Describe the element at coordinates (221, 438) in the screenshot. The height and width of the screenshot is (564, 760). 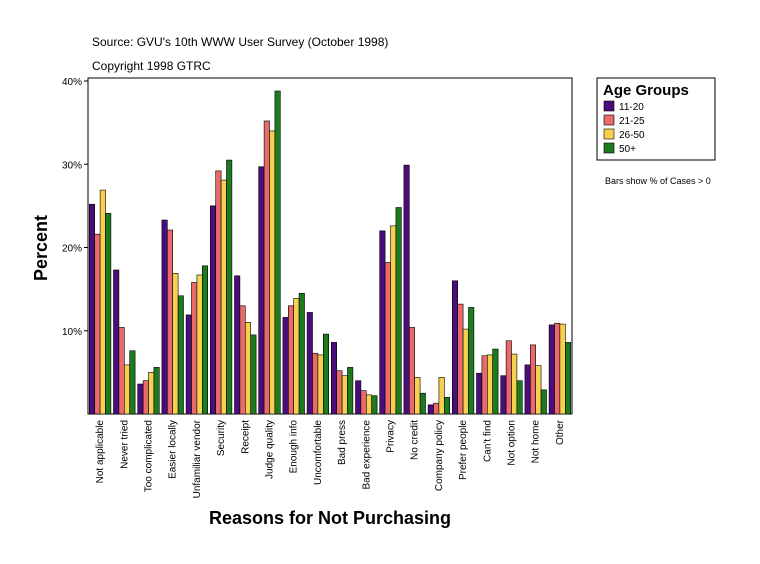
I see `x-tick-label: Security` at that location.